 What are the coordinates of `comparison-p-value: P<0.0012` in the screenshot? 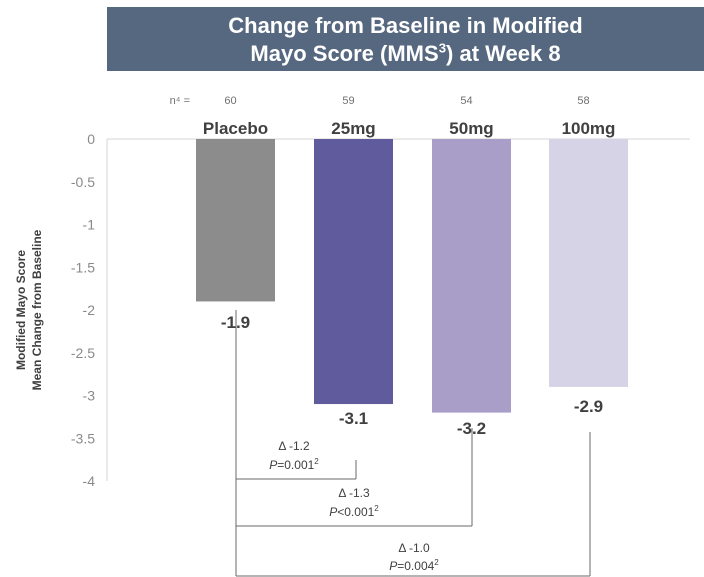 It's located at (354, 511).